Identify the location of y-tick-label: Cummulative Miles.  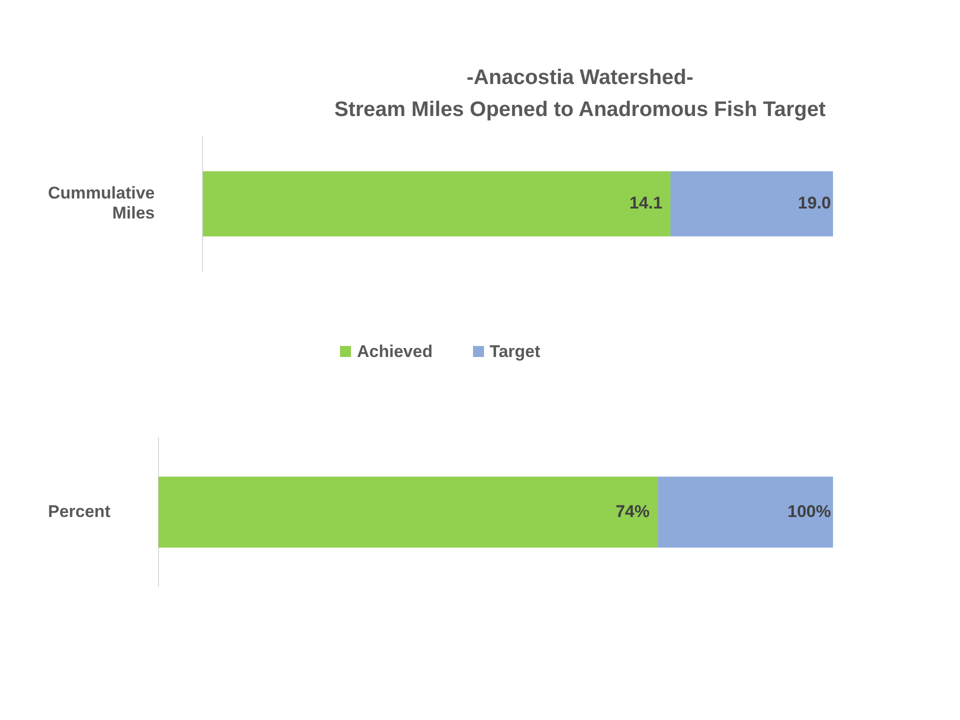
(101, 203).